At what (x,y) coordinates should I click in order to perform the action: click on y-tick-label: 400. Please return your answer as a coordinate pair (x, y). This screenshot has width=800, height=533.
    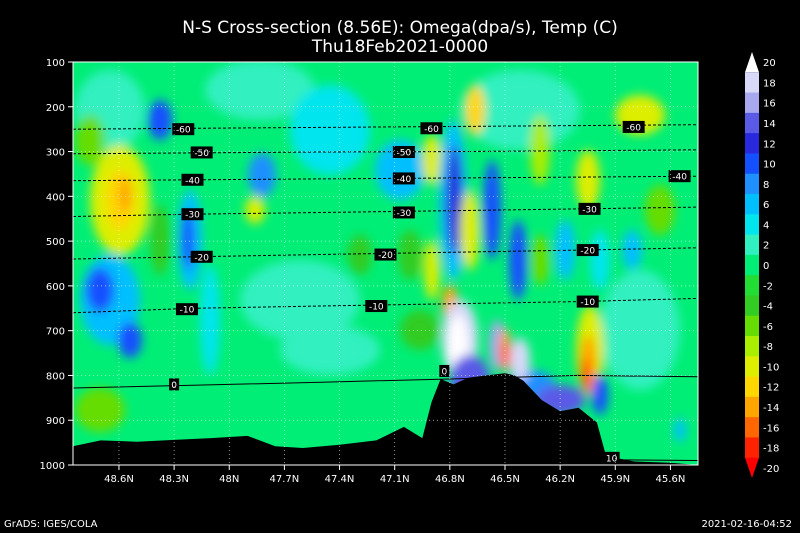
    Looking at the image, I should click on (55, 197).